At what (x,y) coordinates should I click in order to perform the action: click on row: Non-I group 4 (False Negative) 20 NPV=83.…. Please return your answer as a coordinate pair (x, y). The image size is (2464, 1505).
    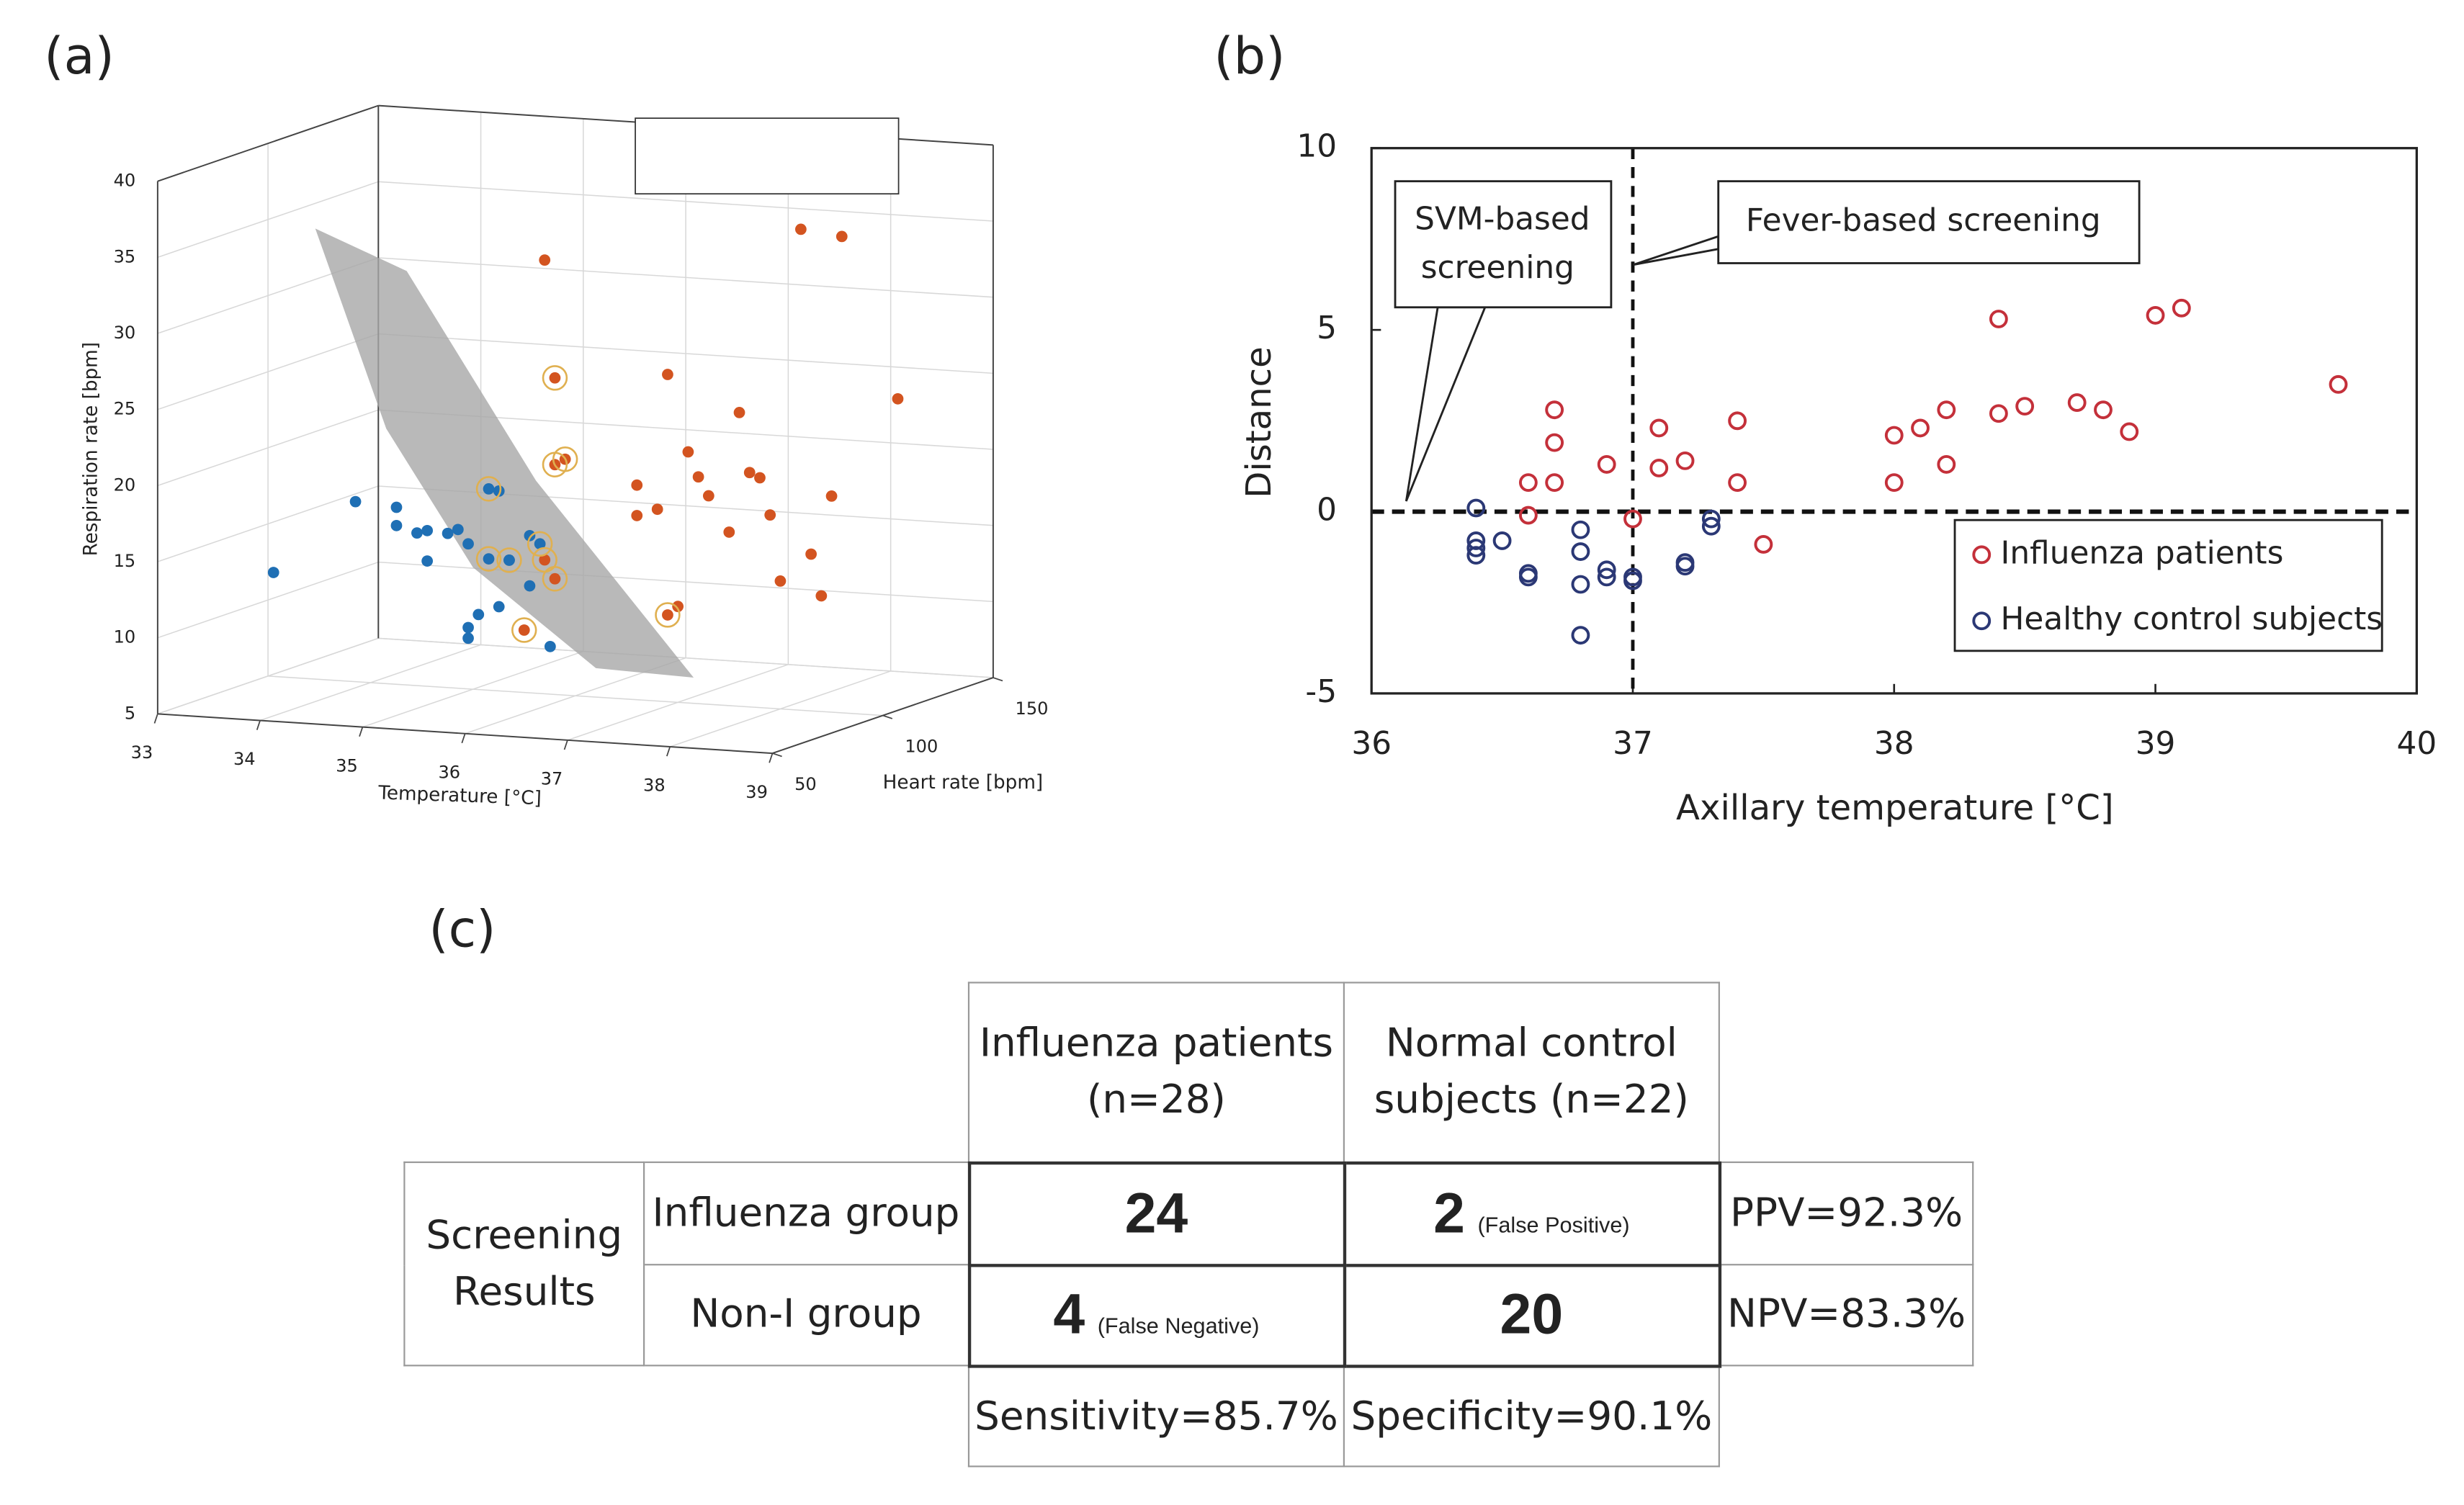
    Looking at the image, I should click on (1189, 1315).